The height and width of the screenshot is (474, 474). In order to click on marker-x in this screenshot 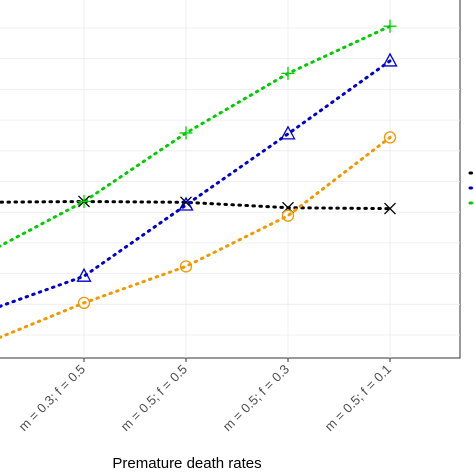, I will do `click(390, 208)`.